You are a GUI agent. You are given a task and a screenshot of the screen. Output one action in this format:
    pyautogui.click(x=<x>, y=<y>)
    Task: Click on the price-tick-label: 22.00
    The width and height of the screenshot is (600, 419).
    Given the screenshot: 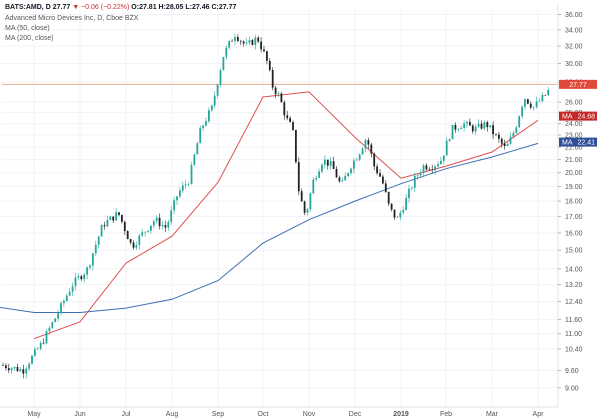 What is the action you would take?
    pyautogui.click(x=574, y=148)
    